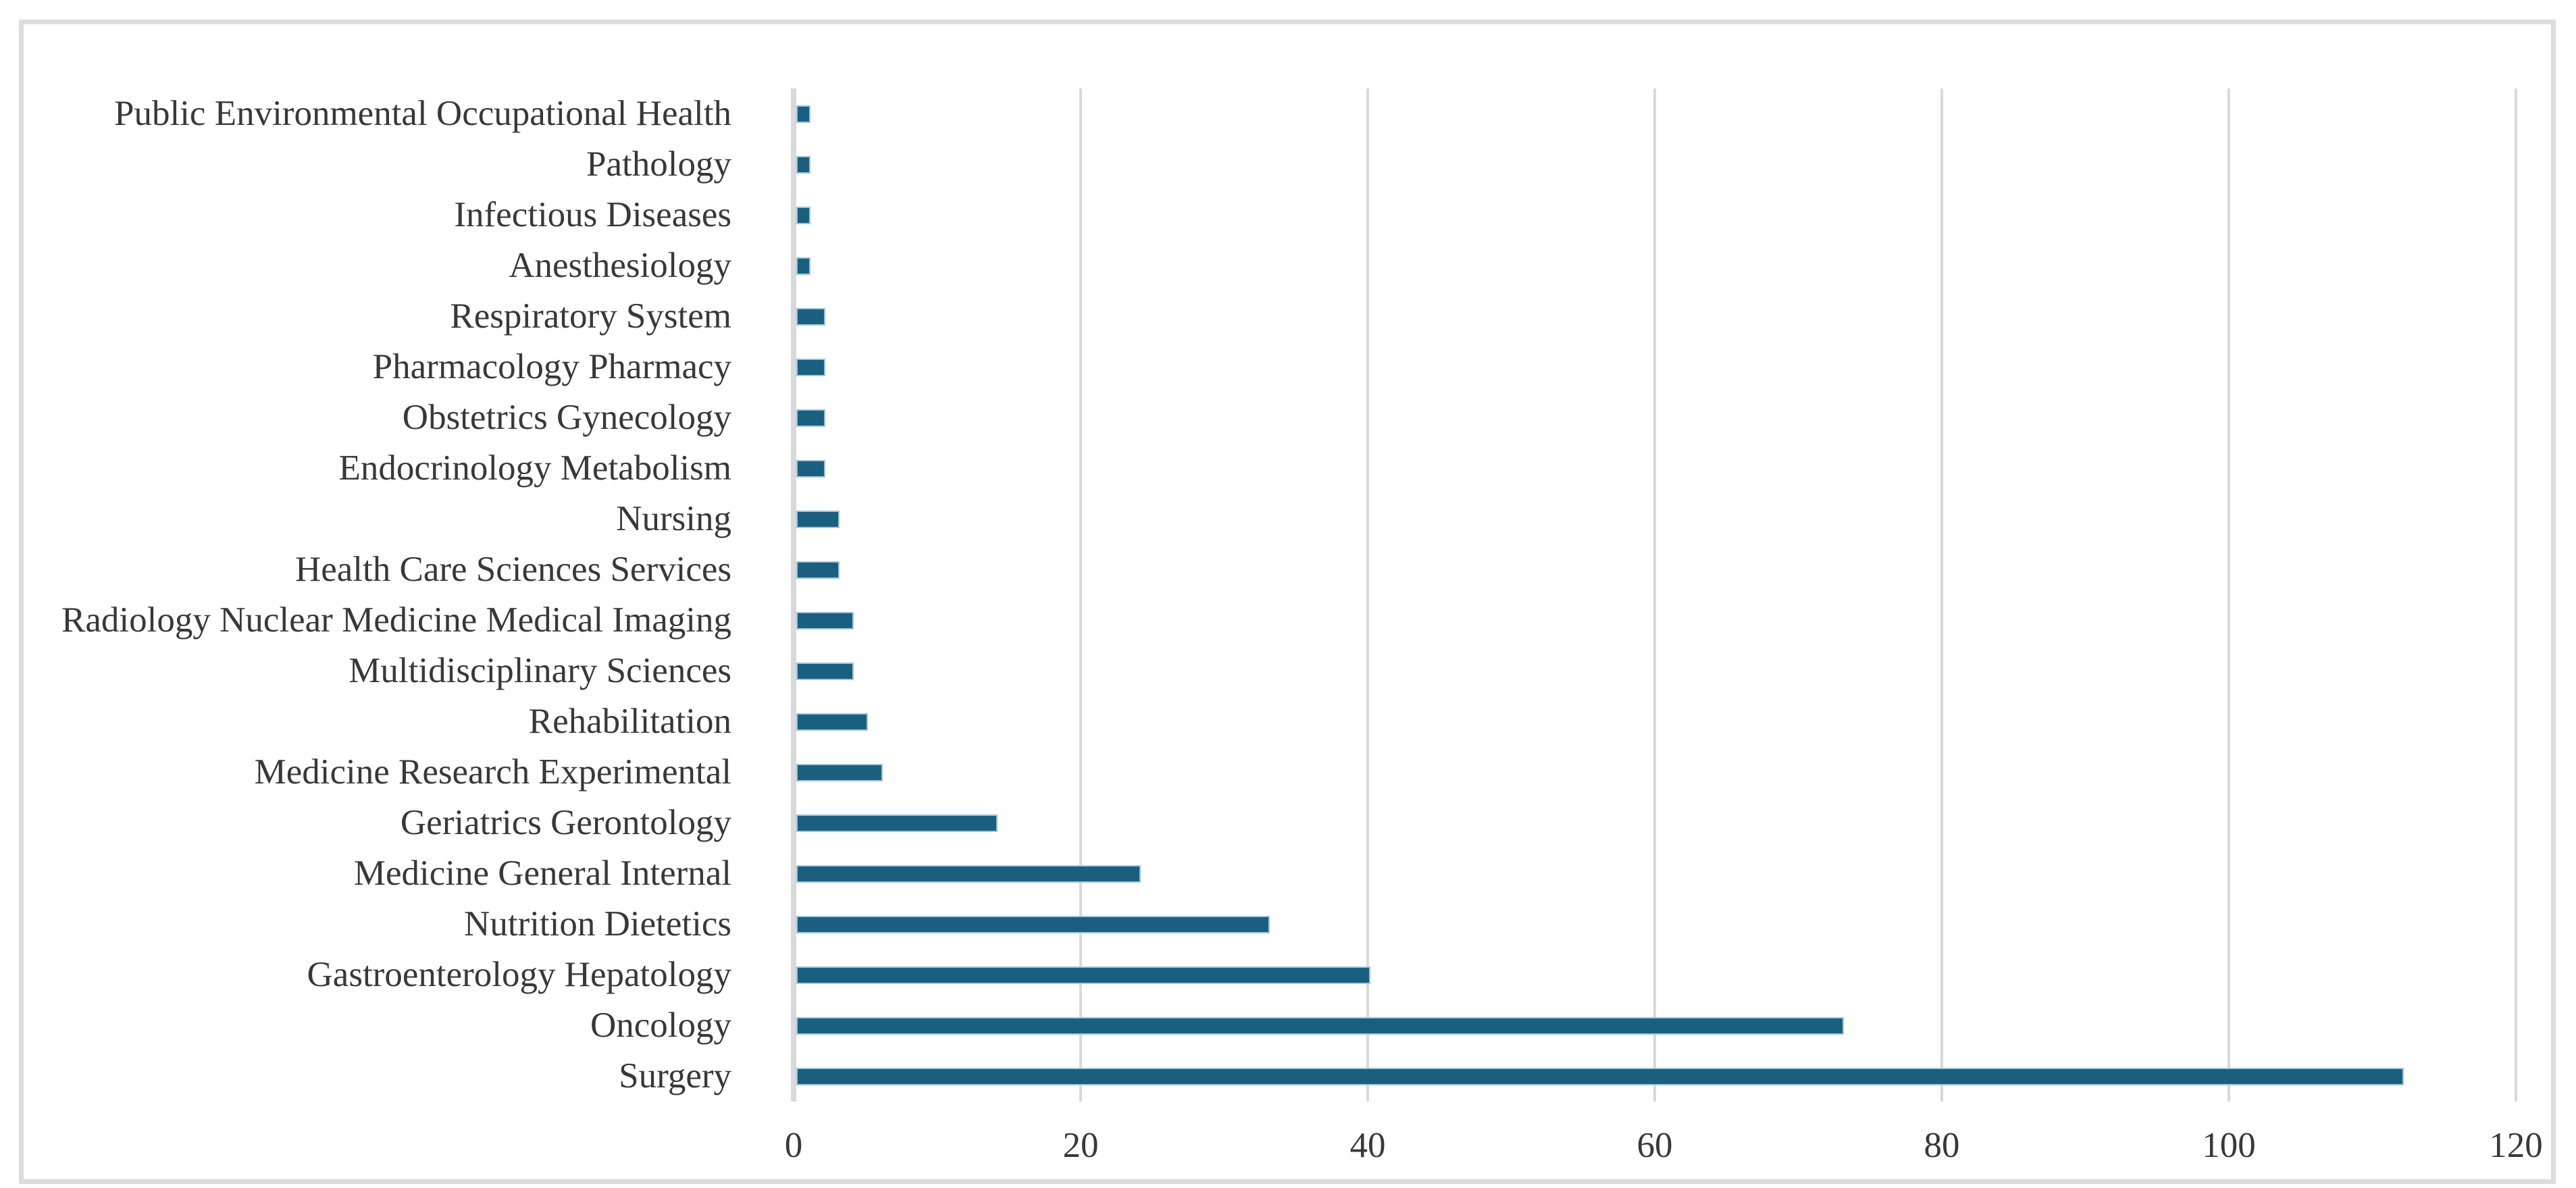  I want to click on category-label: Multidisciplinary Sciences, so click(540, 670).